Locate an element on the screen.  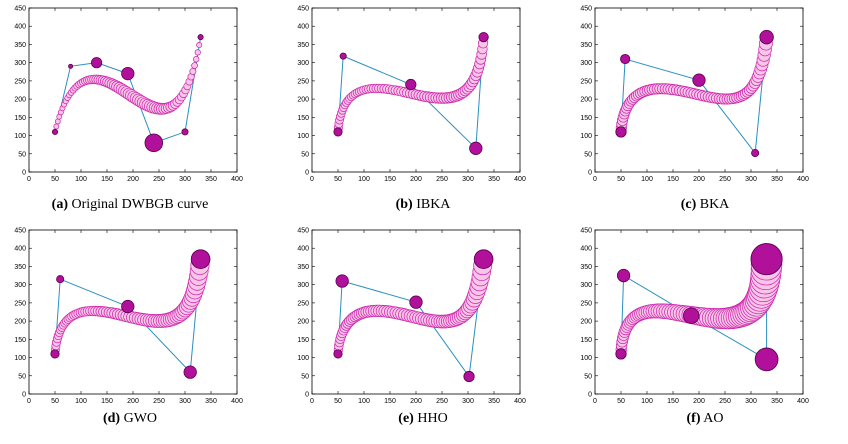
caption-text: GWO is located at coordinates (140, 418).